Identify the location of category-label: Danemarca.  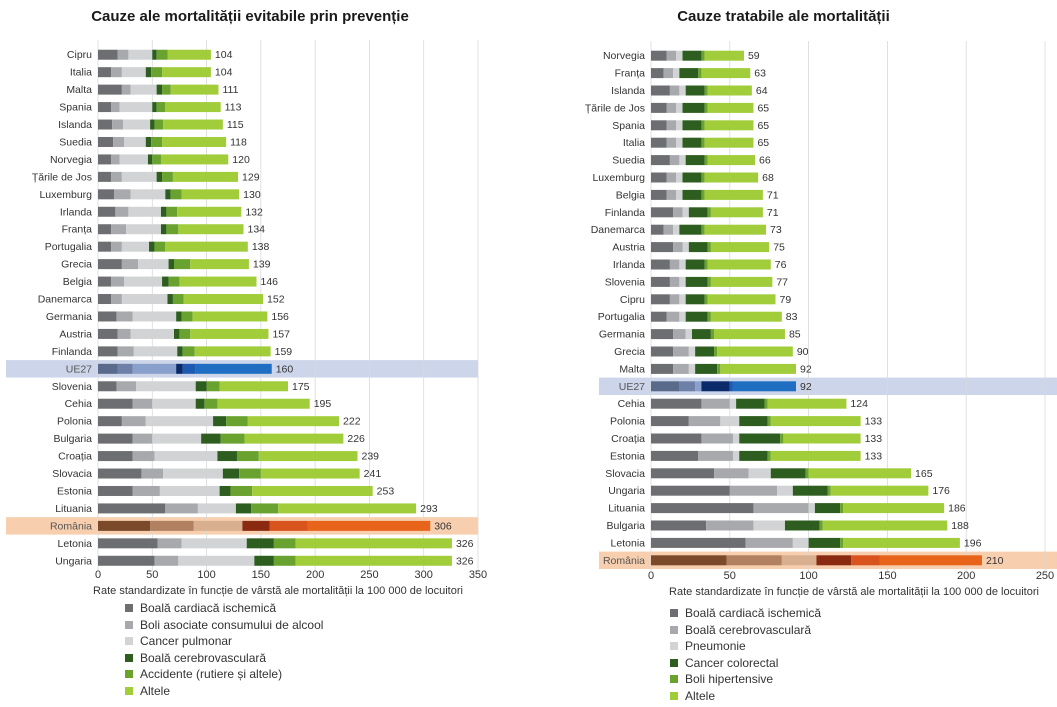
(65, 300).